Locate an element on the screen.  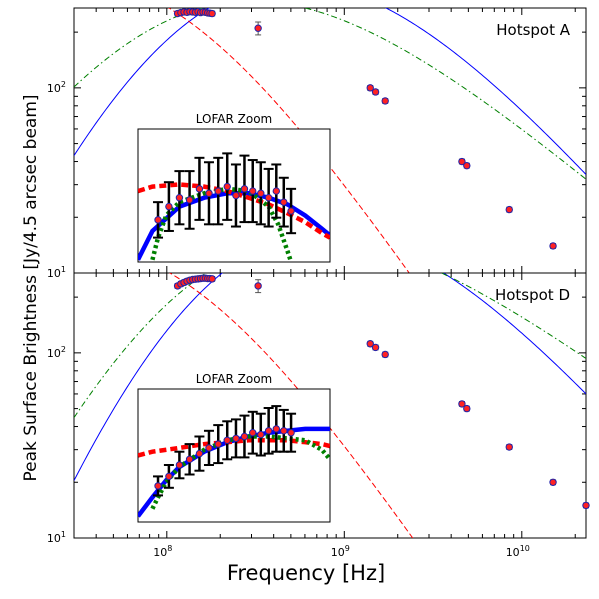
inset-frame is located at coordinates (234, 455).